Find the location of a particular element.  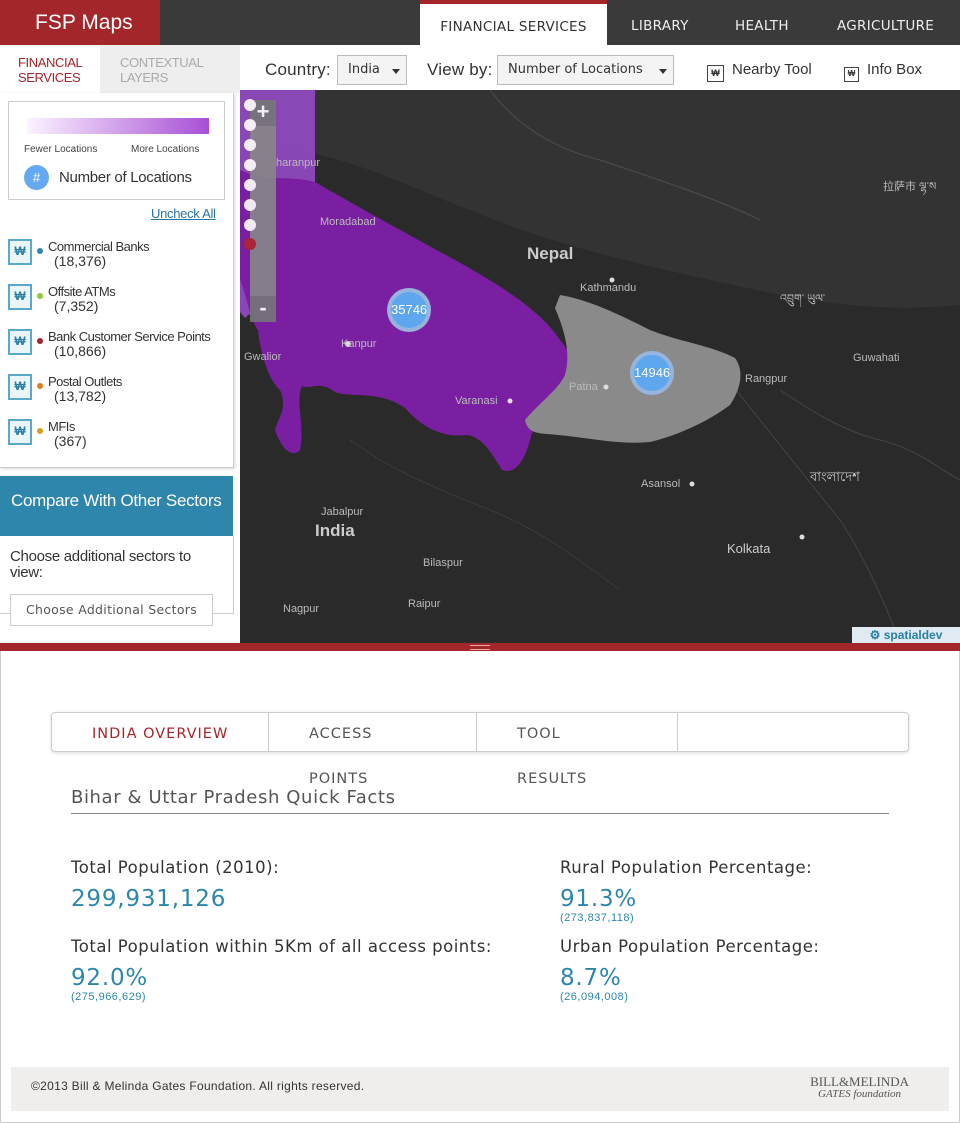

tab-contextual-layers: CONTEXTUAL LAYERS is located at coordinates (170, 69).